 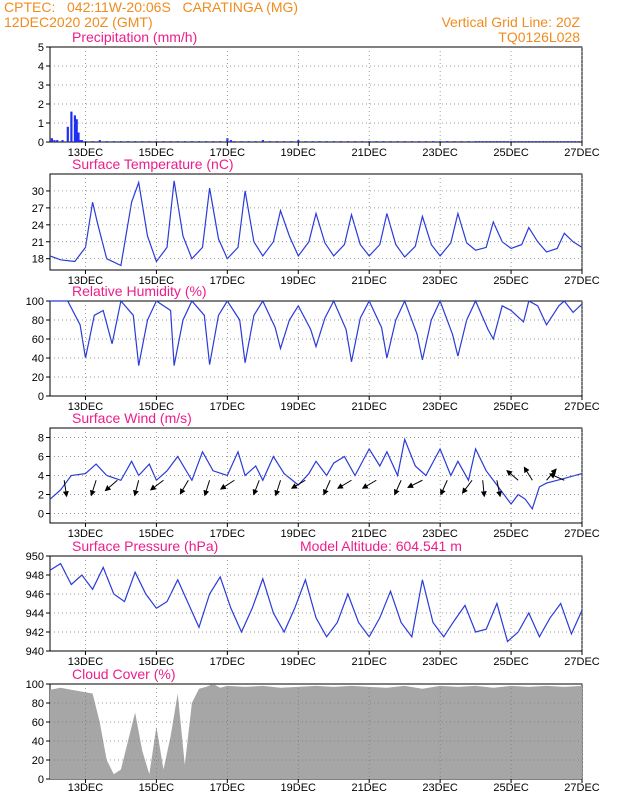 What do you see at coordinates (41, 780) in the screenshot?
I see `cloud-ytick-label: 0` at bounding box center [41, 780].